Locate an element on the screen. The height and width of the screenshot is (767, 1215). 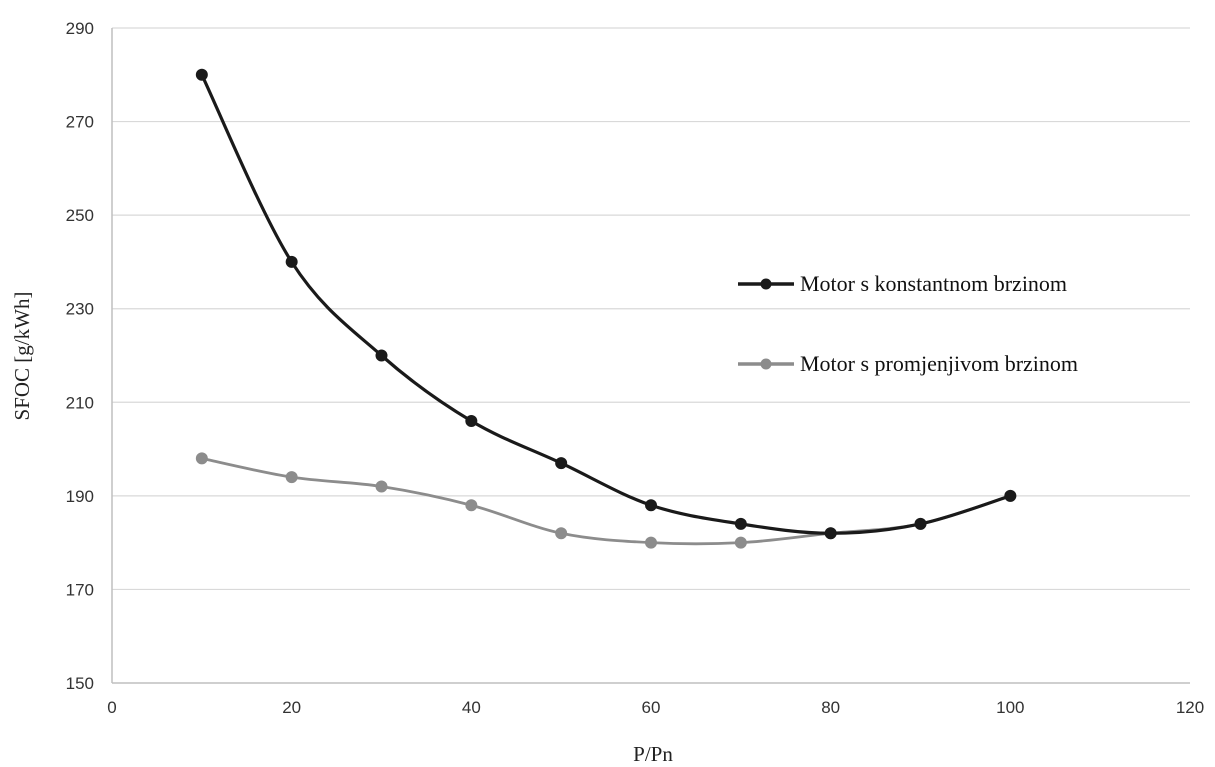
legend-entry-1: Motor s konstantnom brzinom is located at coordinates (902, 283).